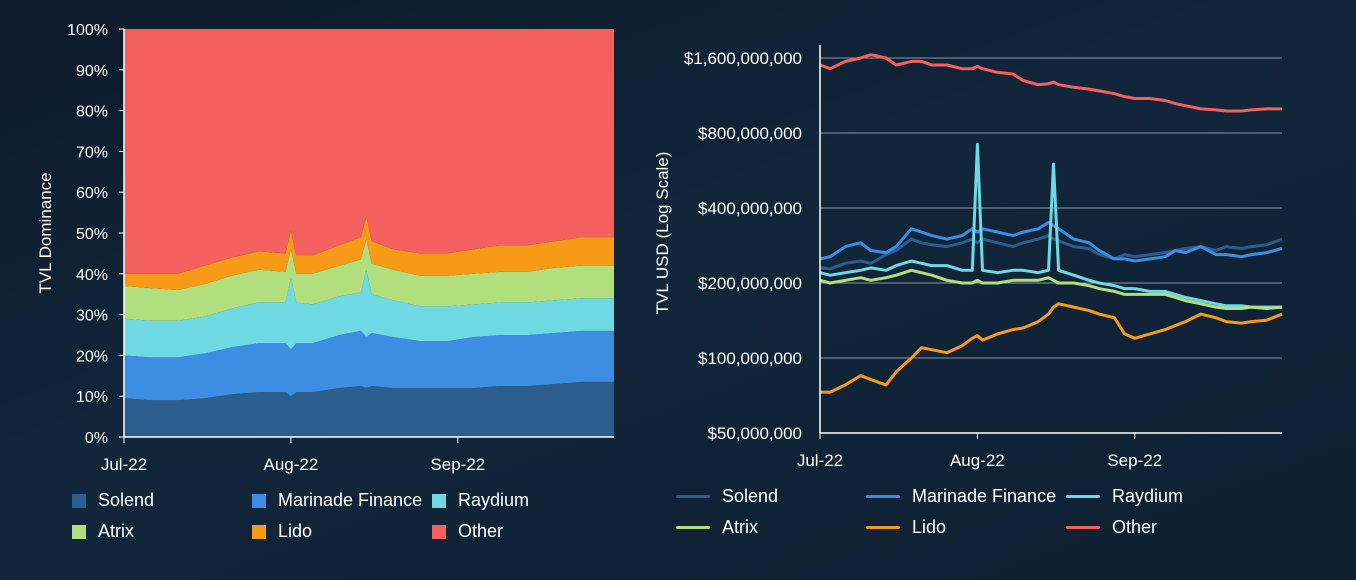 This screenshot has width=1356, height=580. I want to click on line-lido, so click(1051, 348).